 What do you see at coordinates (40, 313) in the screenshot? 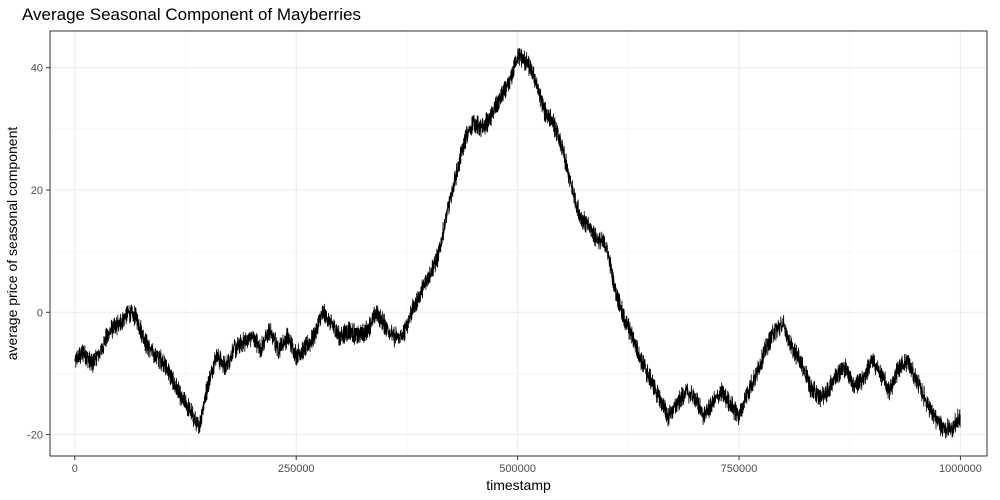
I see `y-tick-label: 0` at bounding box center [40, 313].